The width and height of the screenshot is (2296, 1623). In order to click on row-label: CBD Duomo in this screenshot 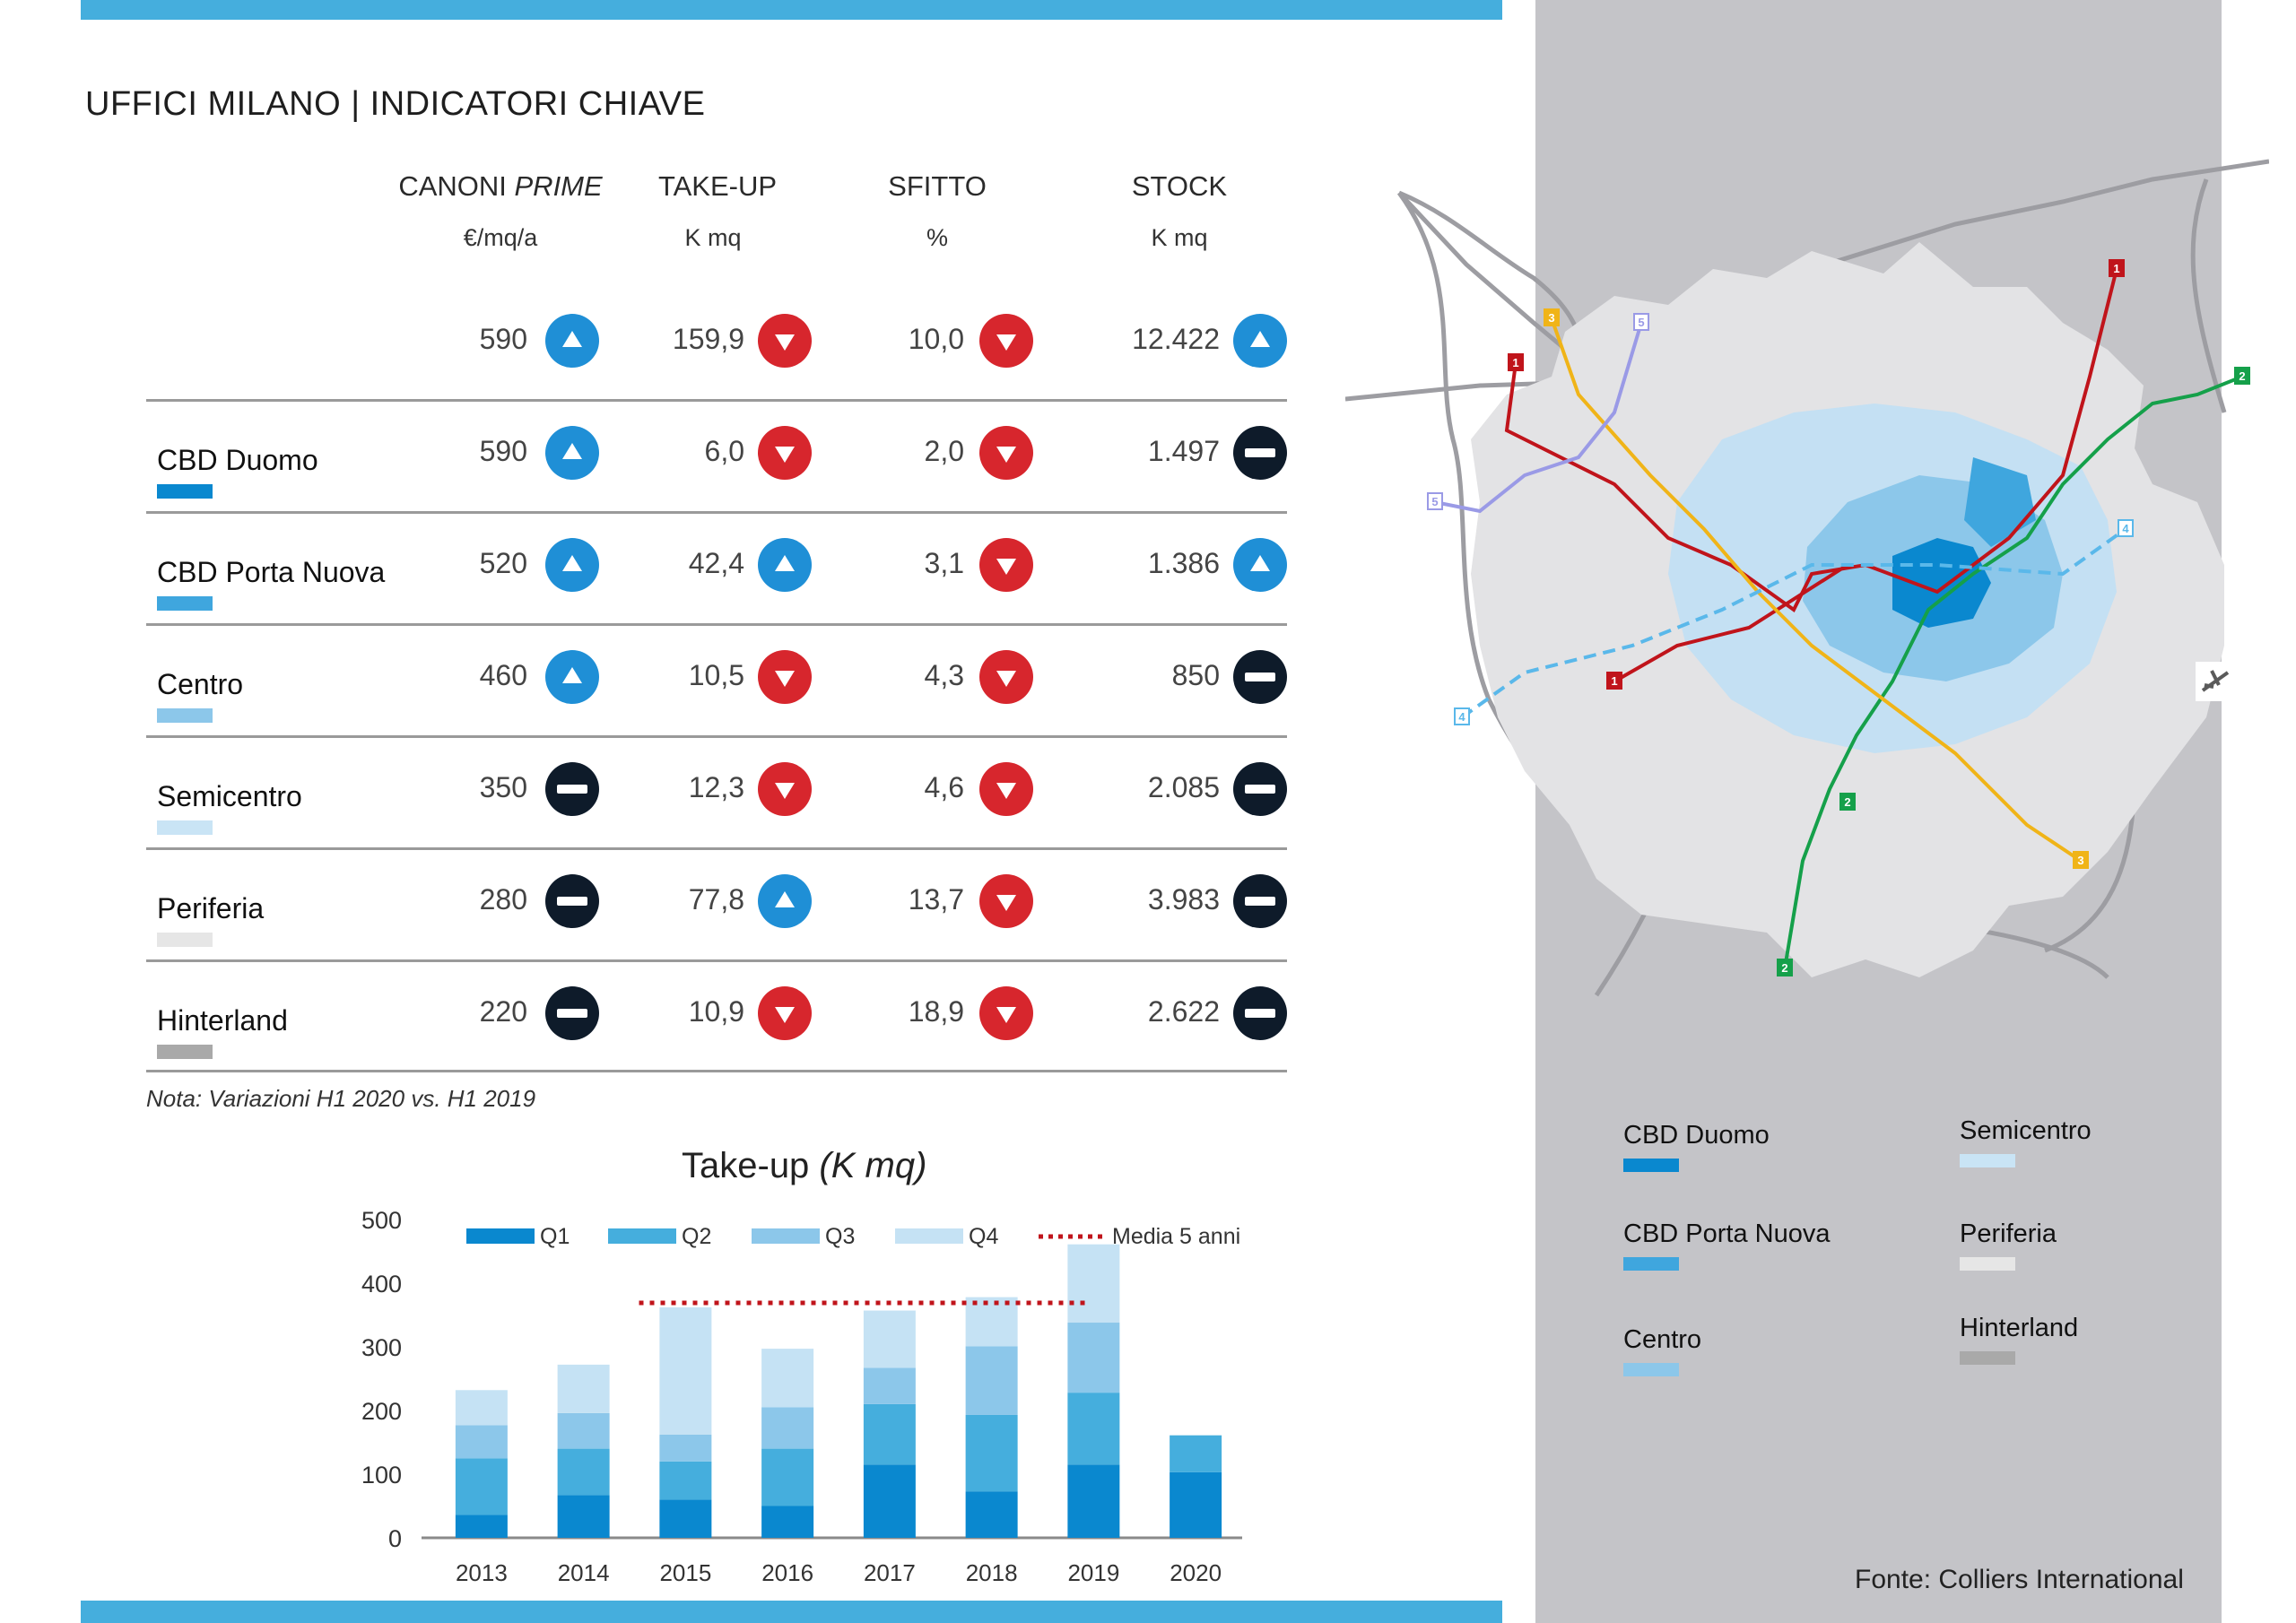, I will do `click(237, 460)`.